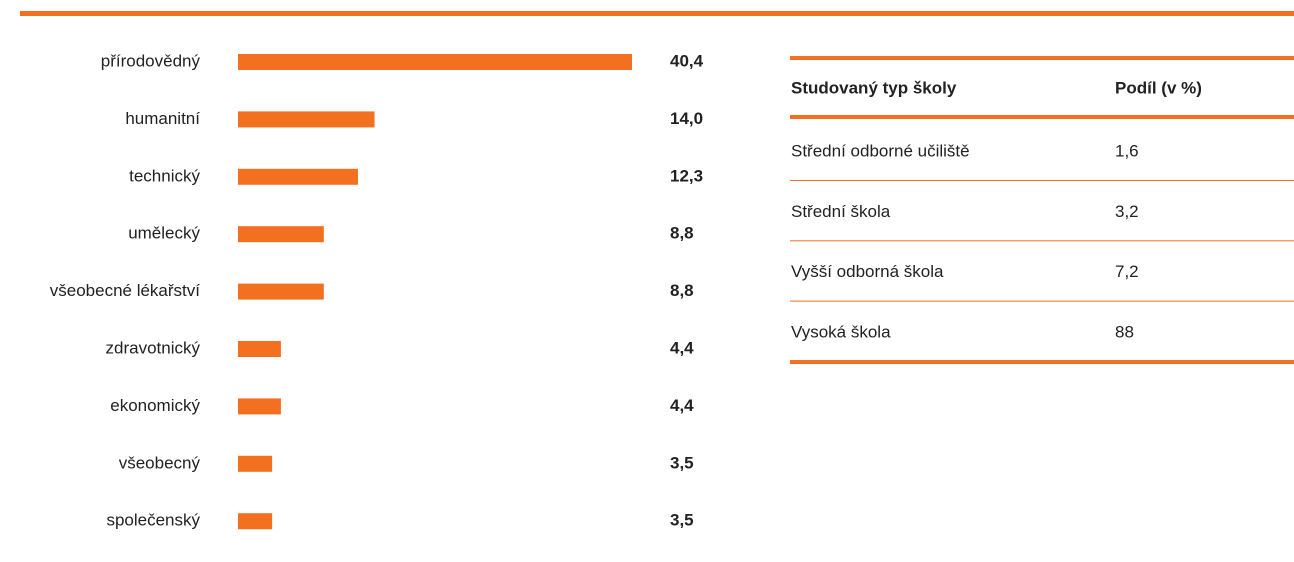 The height and width of the screenshot is (562, 1294). I want to click on table-cell: 1,6, so click(1127, 150).